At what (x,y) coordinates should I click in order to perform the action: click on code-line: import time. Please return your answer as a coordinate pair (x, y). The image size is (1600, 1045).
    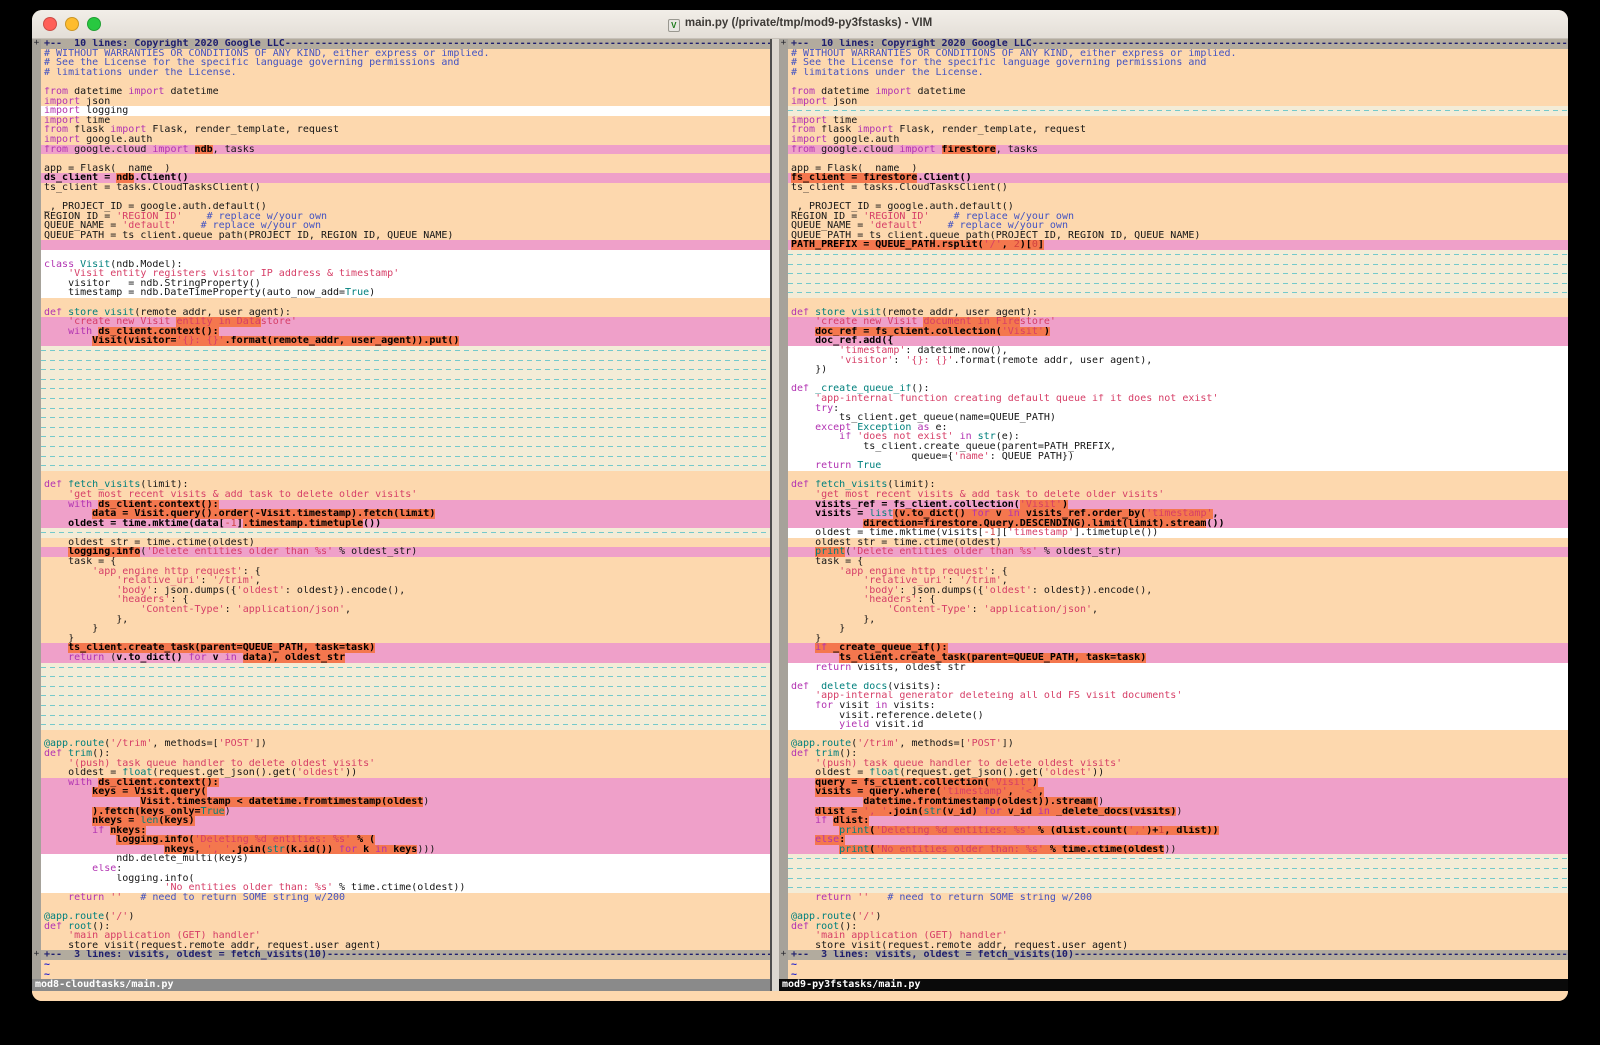
    Looking at the image, I should click on (401, 120).